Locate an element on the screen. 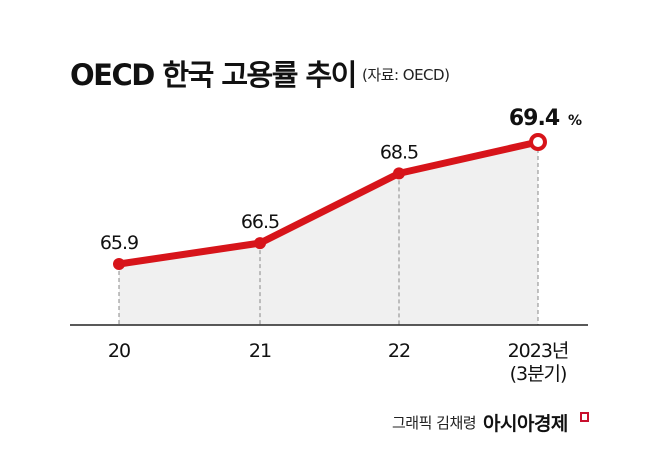  x-tick-label: 2023년 is located at coordinates (538, 351).